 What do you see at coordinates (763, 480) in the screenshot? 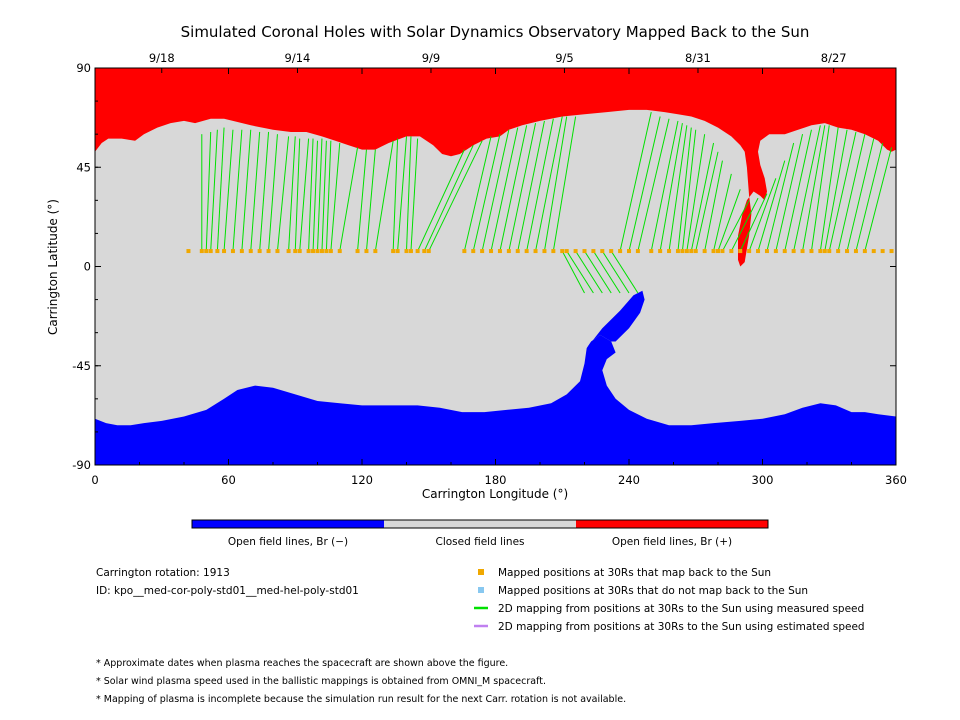
I see `x-tick-label: 300` at bounding box center [763, 480].